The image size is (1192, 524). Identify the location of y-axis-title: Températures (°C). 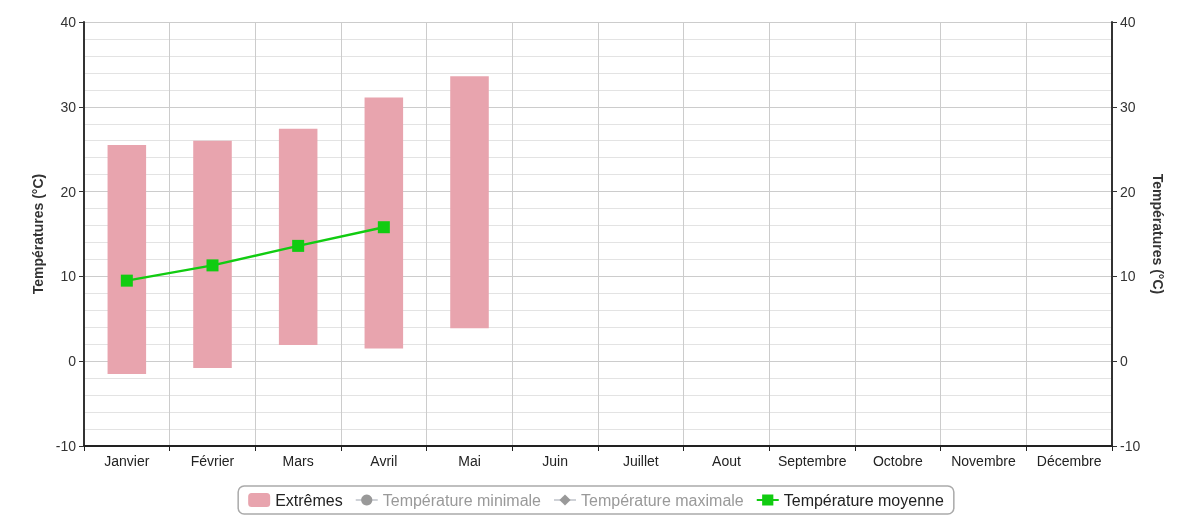
(37, 234).